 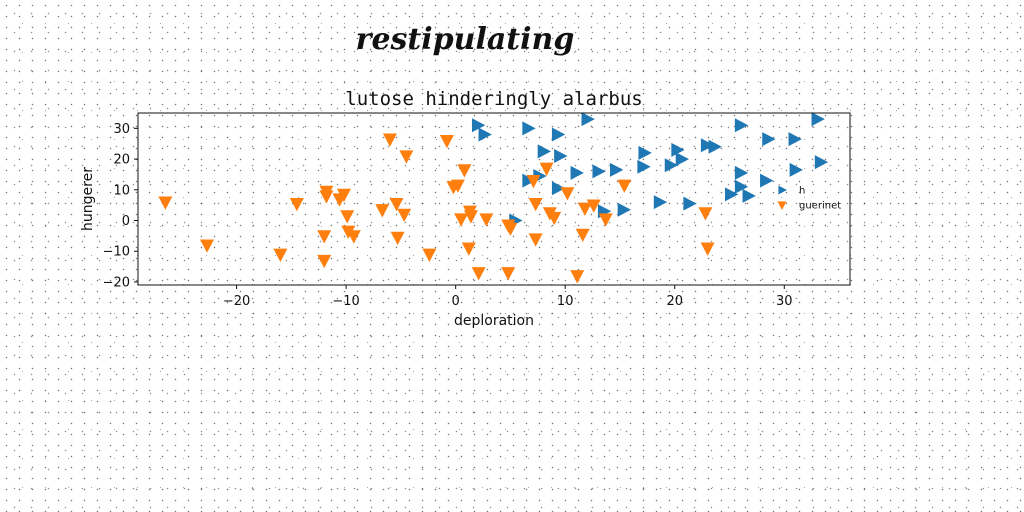 What do you see at coordinates (116, 252) in the screenshot?
I see `y-tick-label-1: −10` at bounding box center [116, 252].